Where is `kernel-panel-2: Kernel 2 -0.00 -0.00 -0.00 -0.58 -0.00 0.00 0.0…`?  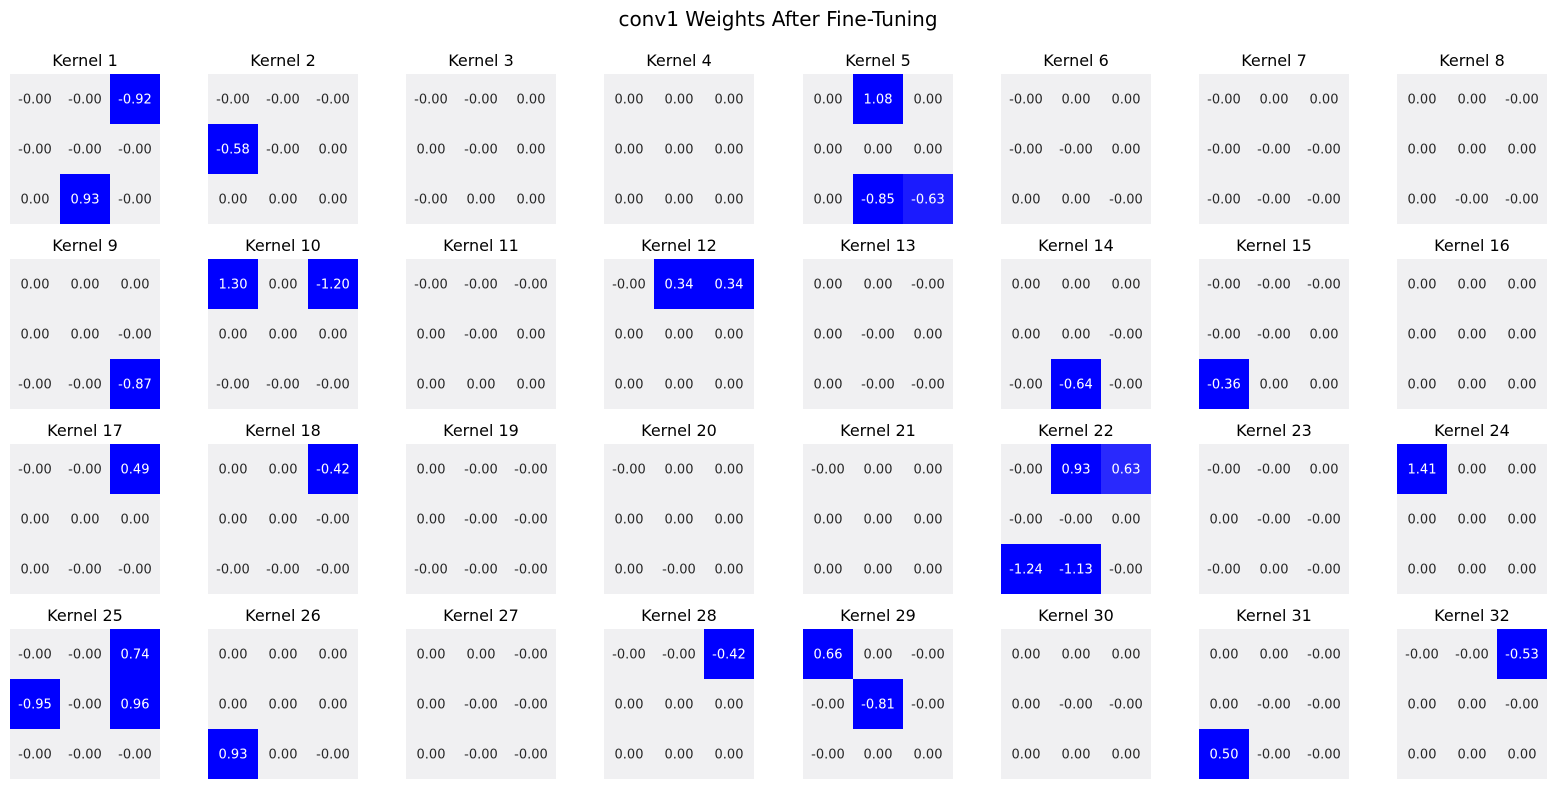
kernel-panel-2: Kernel 2 -0.00 -0.00 -0.00 -0.58 -0.00 0.00 0.0… is located at coordinates (283, 137).